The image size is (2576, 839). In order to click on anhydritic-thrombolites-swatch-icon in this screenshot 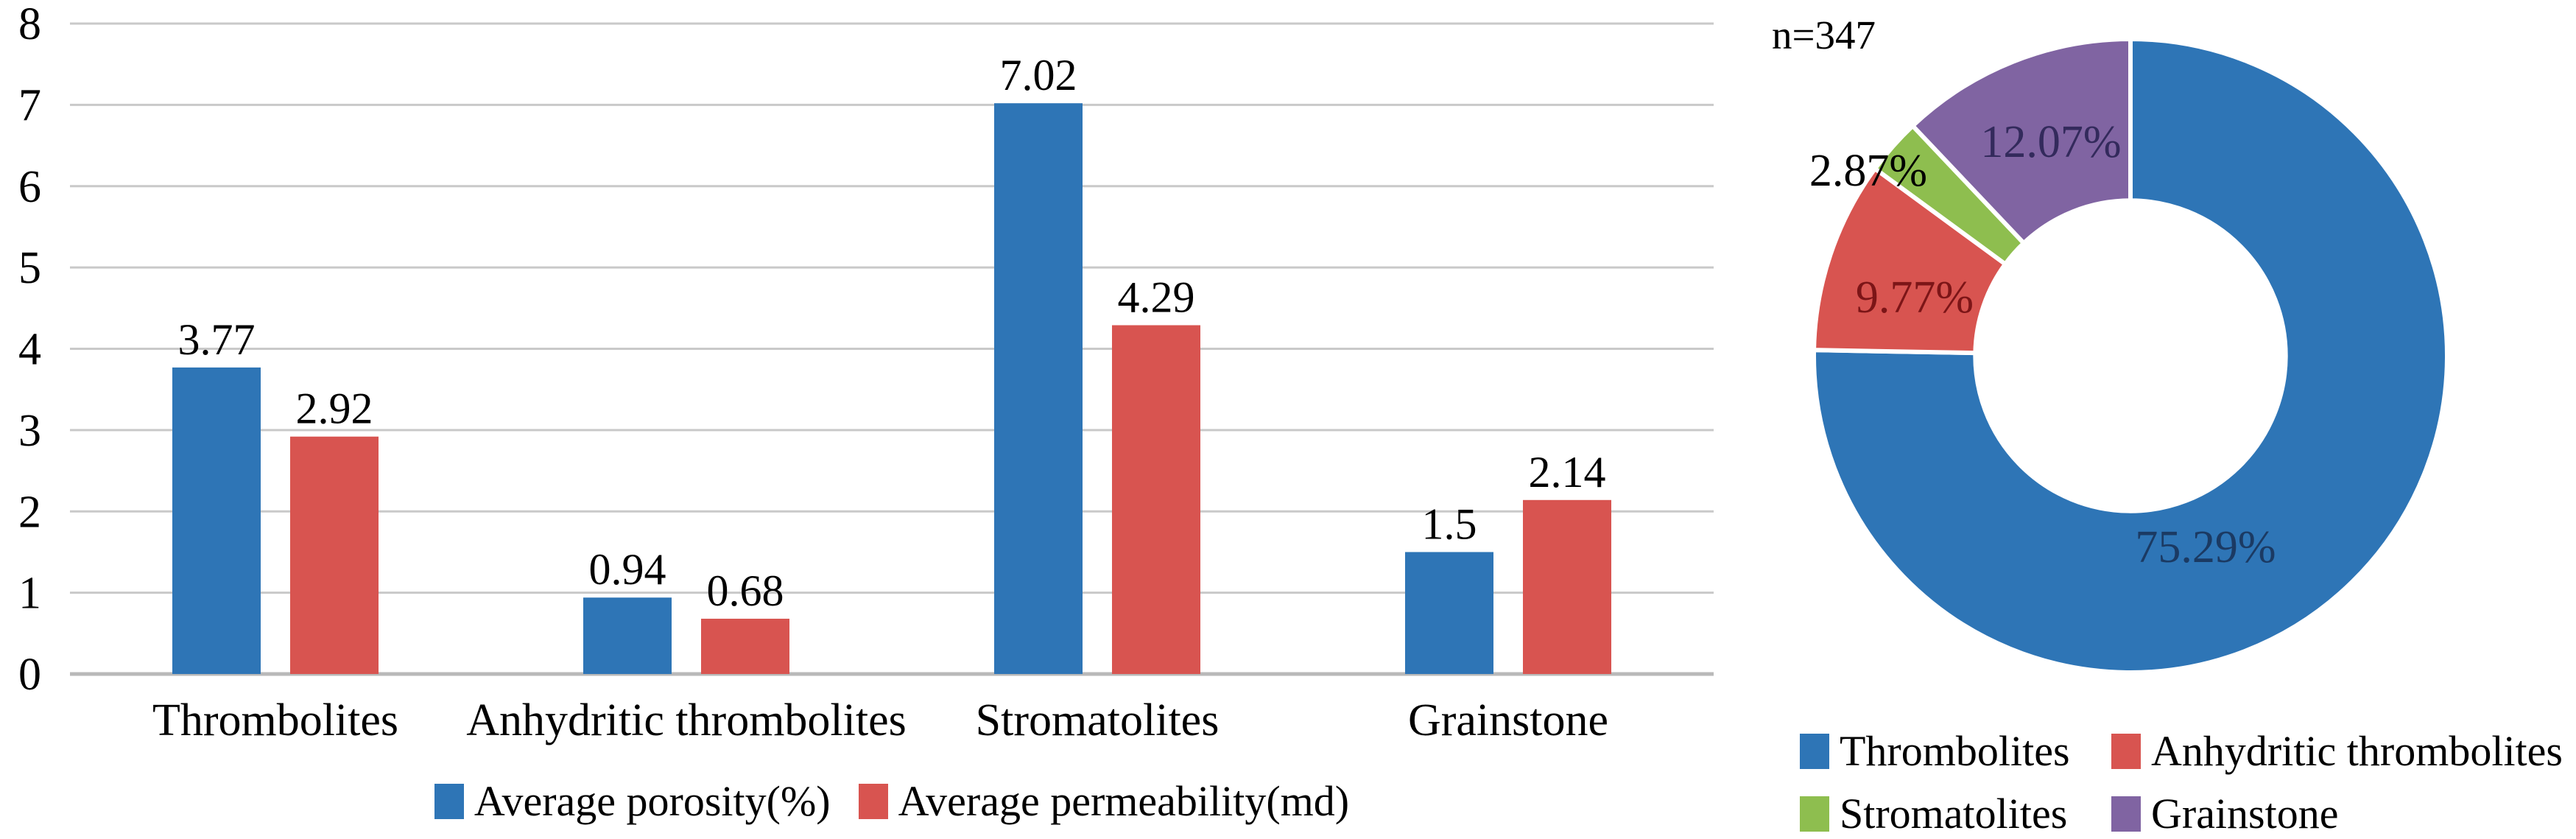, I will do `click(2126, 751)`.